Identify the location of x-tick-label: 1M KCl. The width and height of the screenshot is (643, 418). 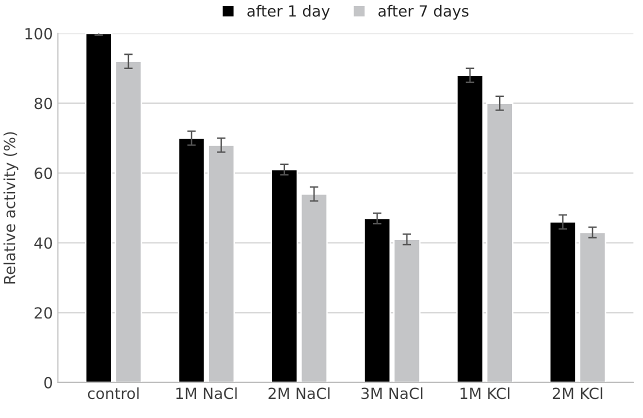
(485, 393).